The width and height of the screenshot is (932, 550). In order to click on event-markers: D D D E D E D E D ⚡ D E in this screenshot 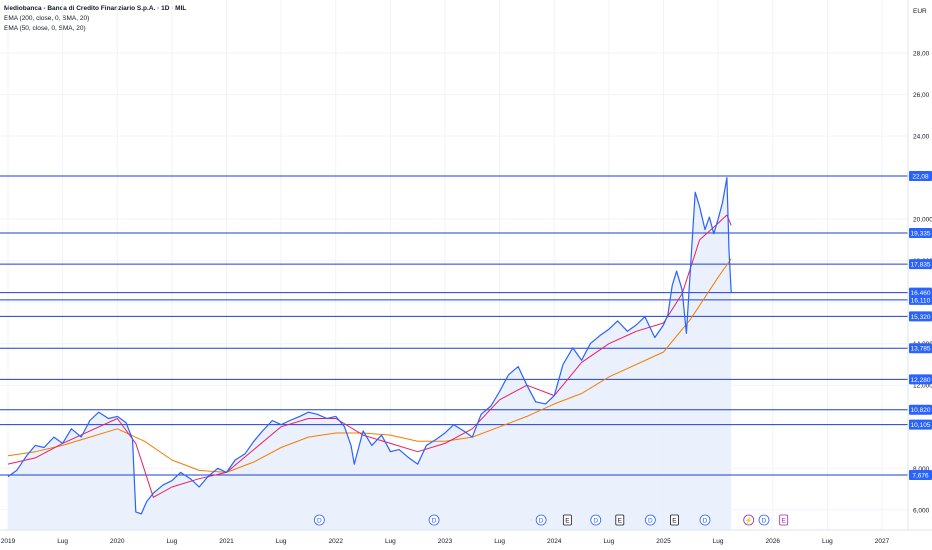, I will do `click(551, 520)`.